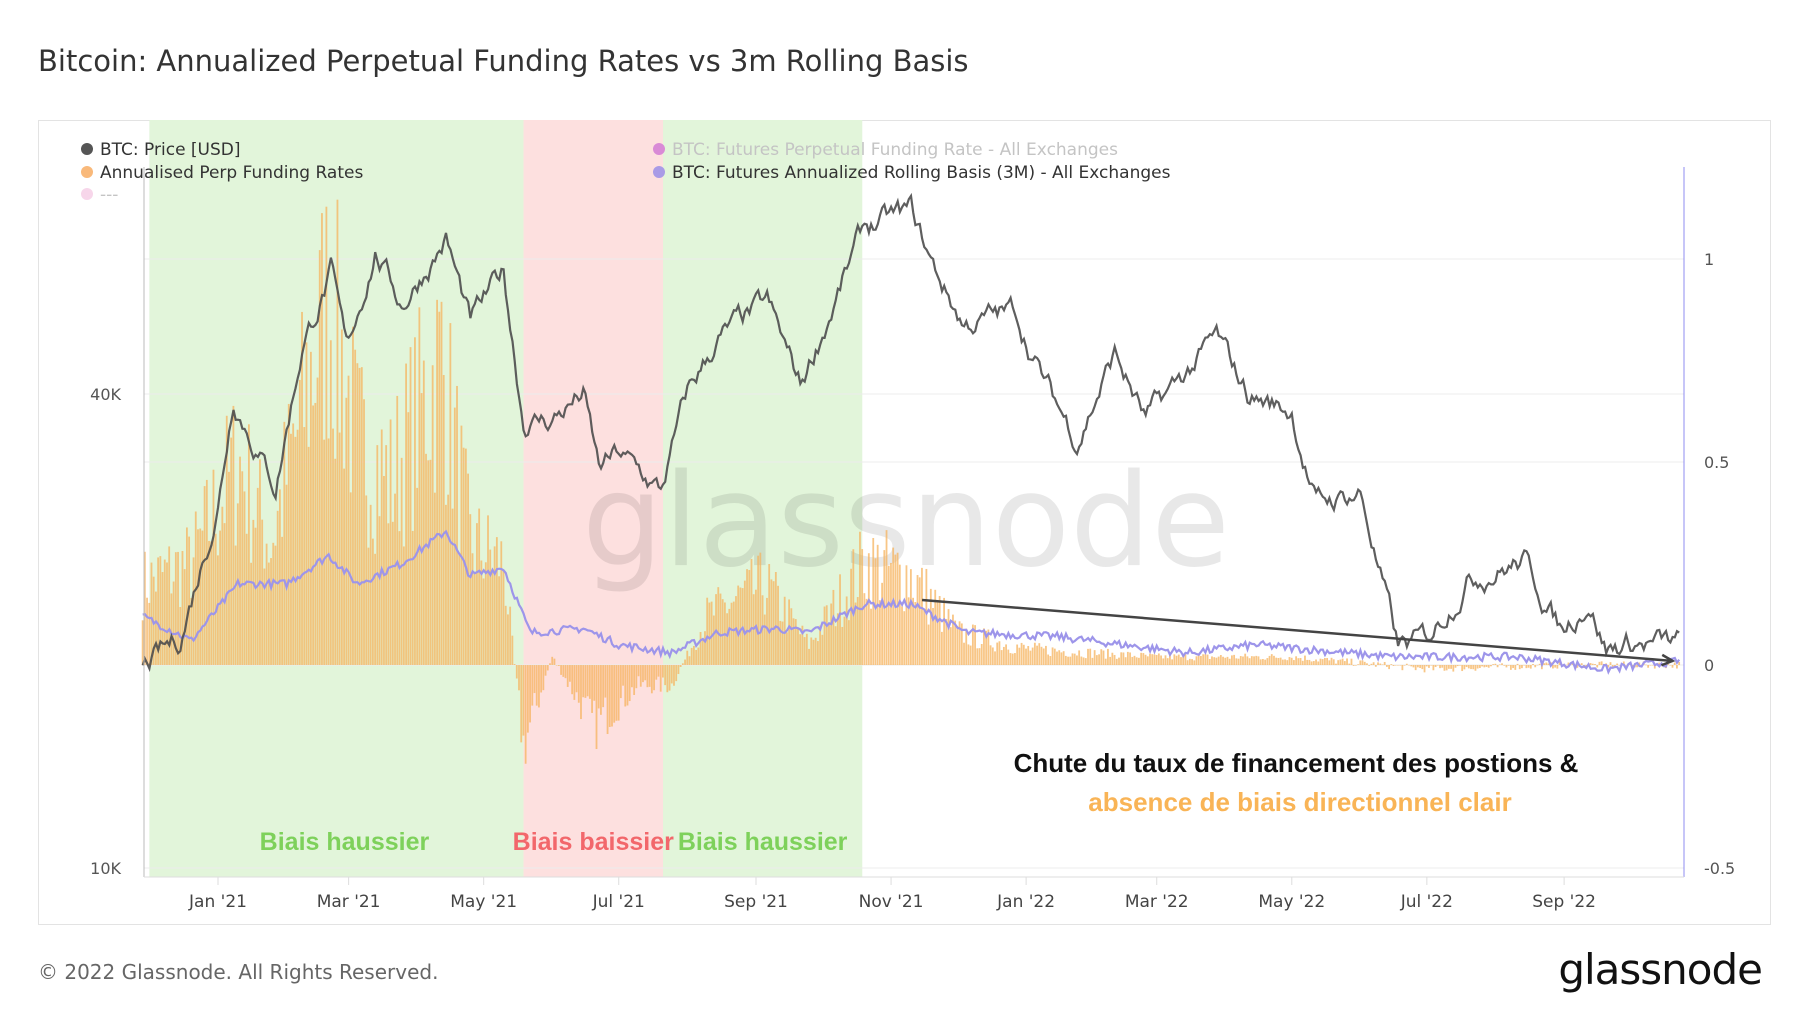  What do you see at coordinates (109, 195) in the screenshot?
I see `legend-item: ---` at bounding box center [109, 195].